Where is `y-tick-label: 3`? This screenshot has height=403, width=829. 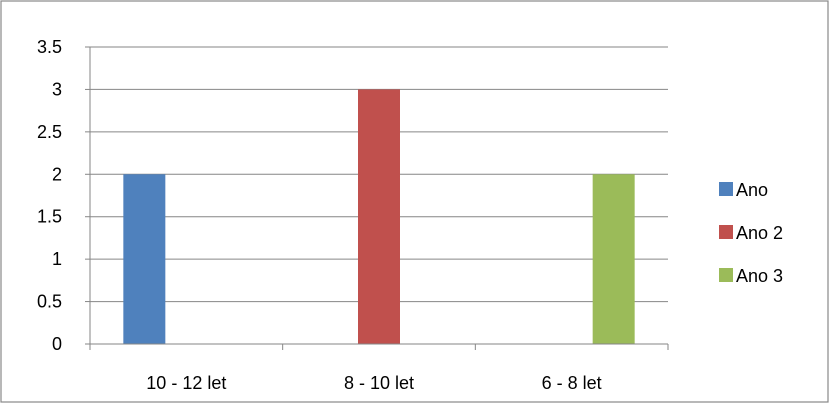 y-tick-label: 3 is located at coordinates (57, 89).